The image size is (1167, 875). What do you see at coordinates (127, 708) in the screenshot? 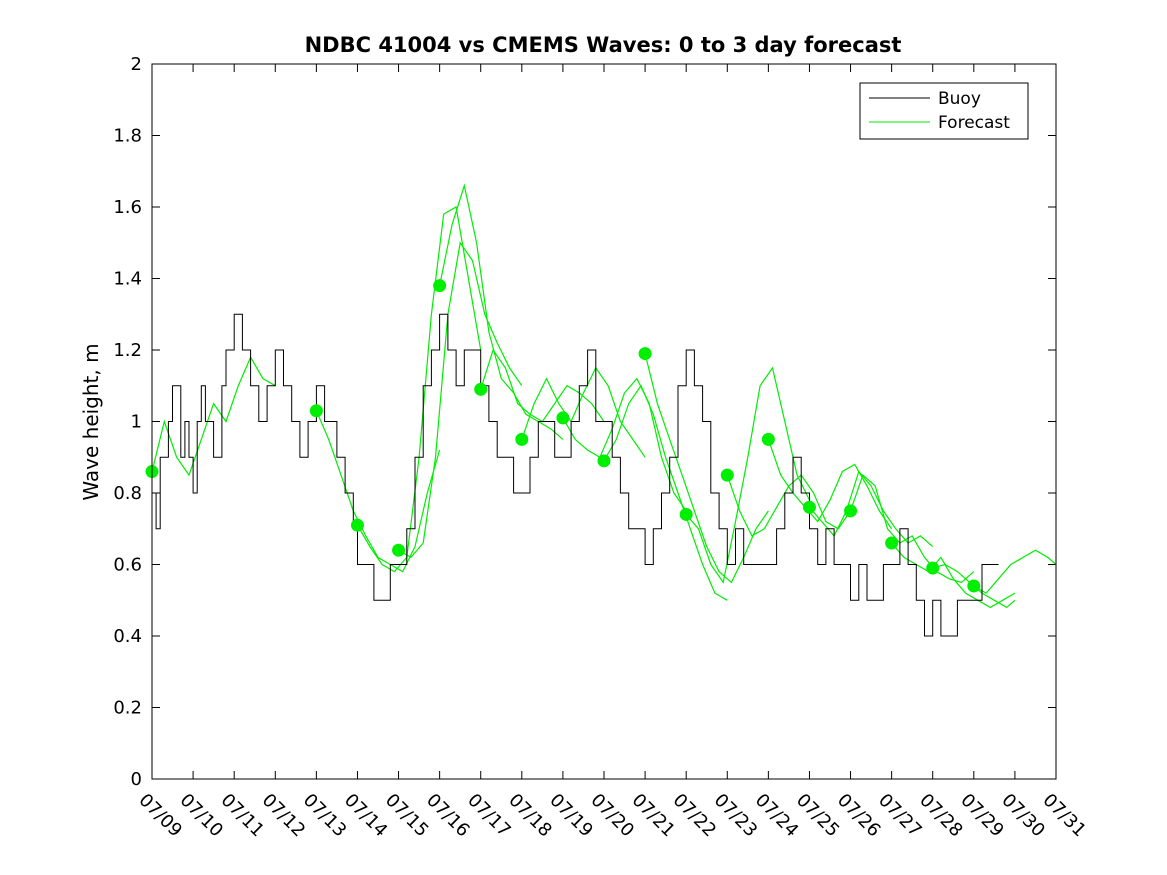
I see `y-tick-label: 0.2` at bounding box center [127, 708].